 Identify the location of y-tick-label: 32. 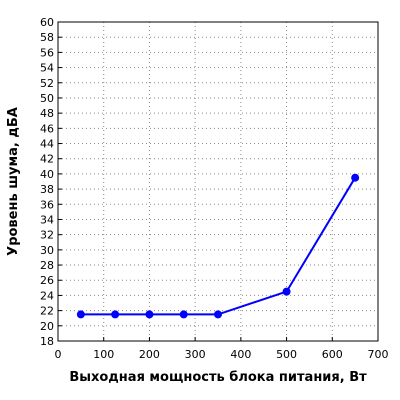
(47, 235).